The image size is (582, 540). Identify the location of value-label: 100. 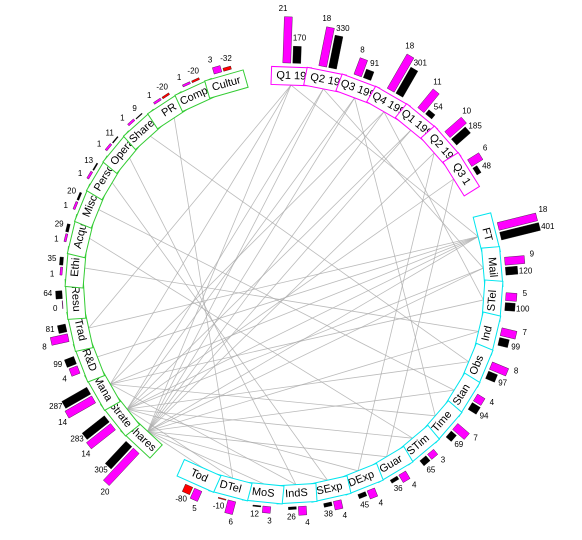
(523, 309).